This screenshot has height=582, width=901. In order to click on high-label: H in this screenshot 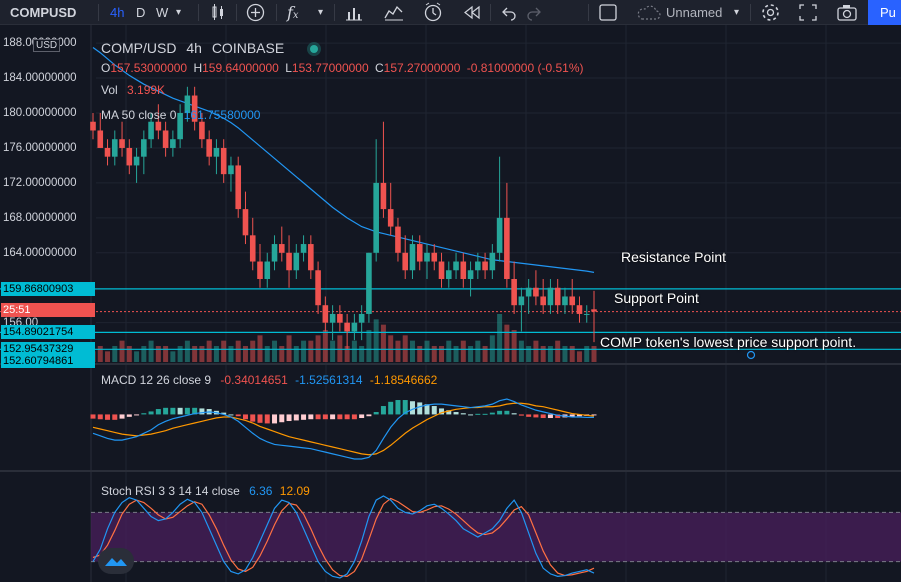, I will do `click(198, 68)`.